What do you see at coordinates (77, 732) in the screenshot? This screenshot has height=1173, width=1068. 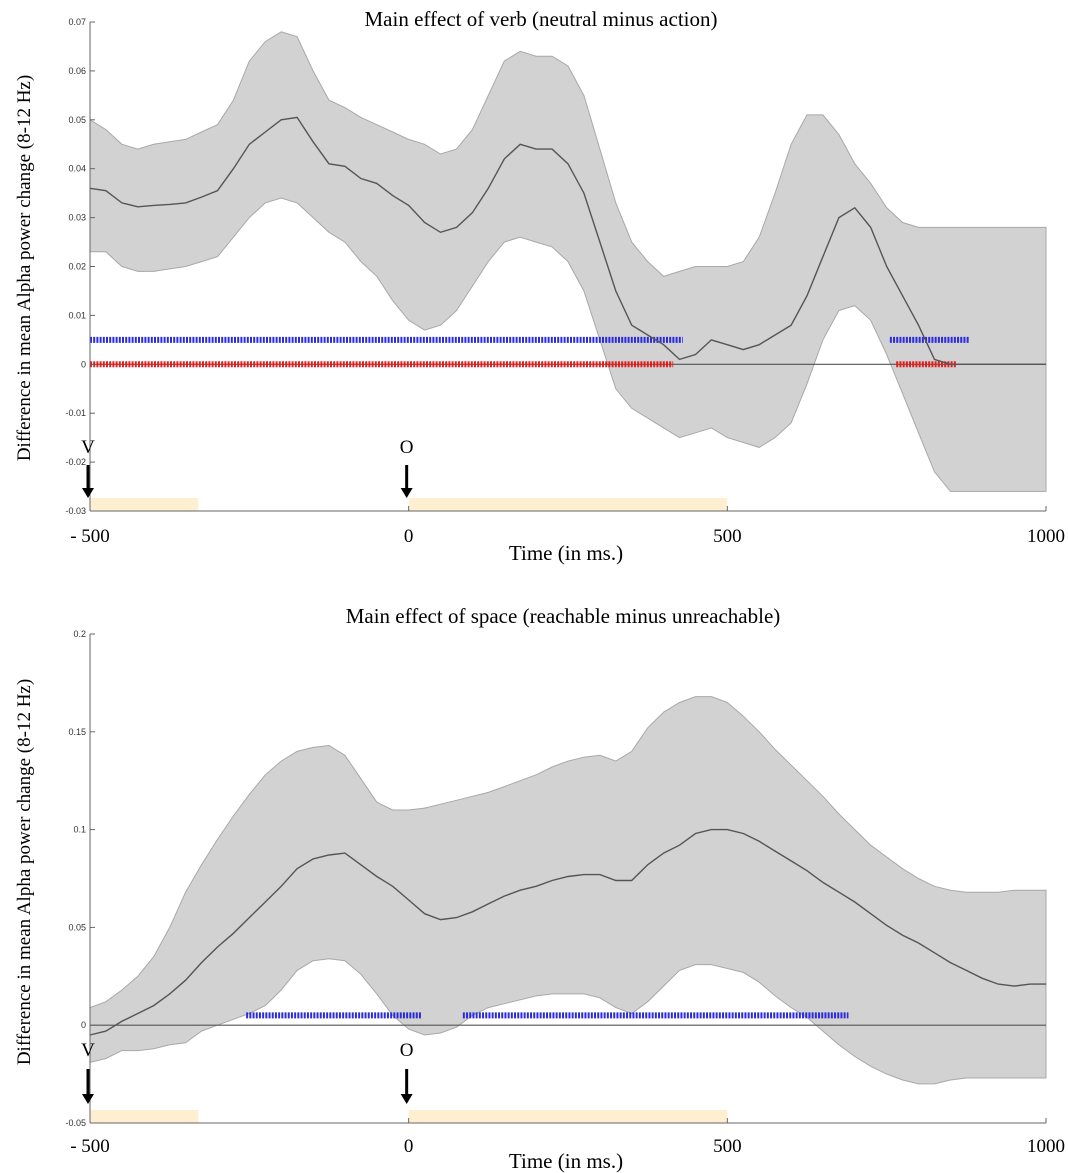 I see `y-tick-label: 0.15` at bounding box center [77, 732].